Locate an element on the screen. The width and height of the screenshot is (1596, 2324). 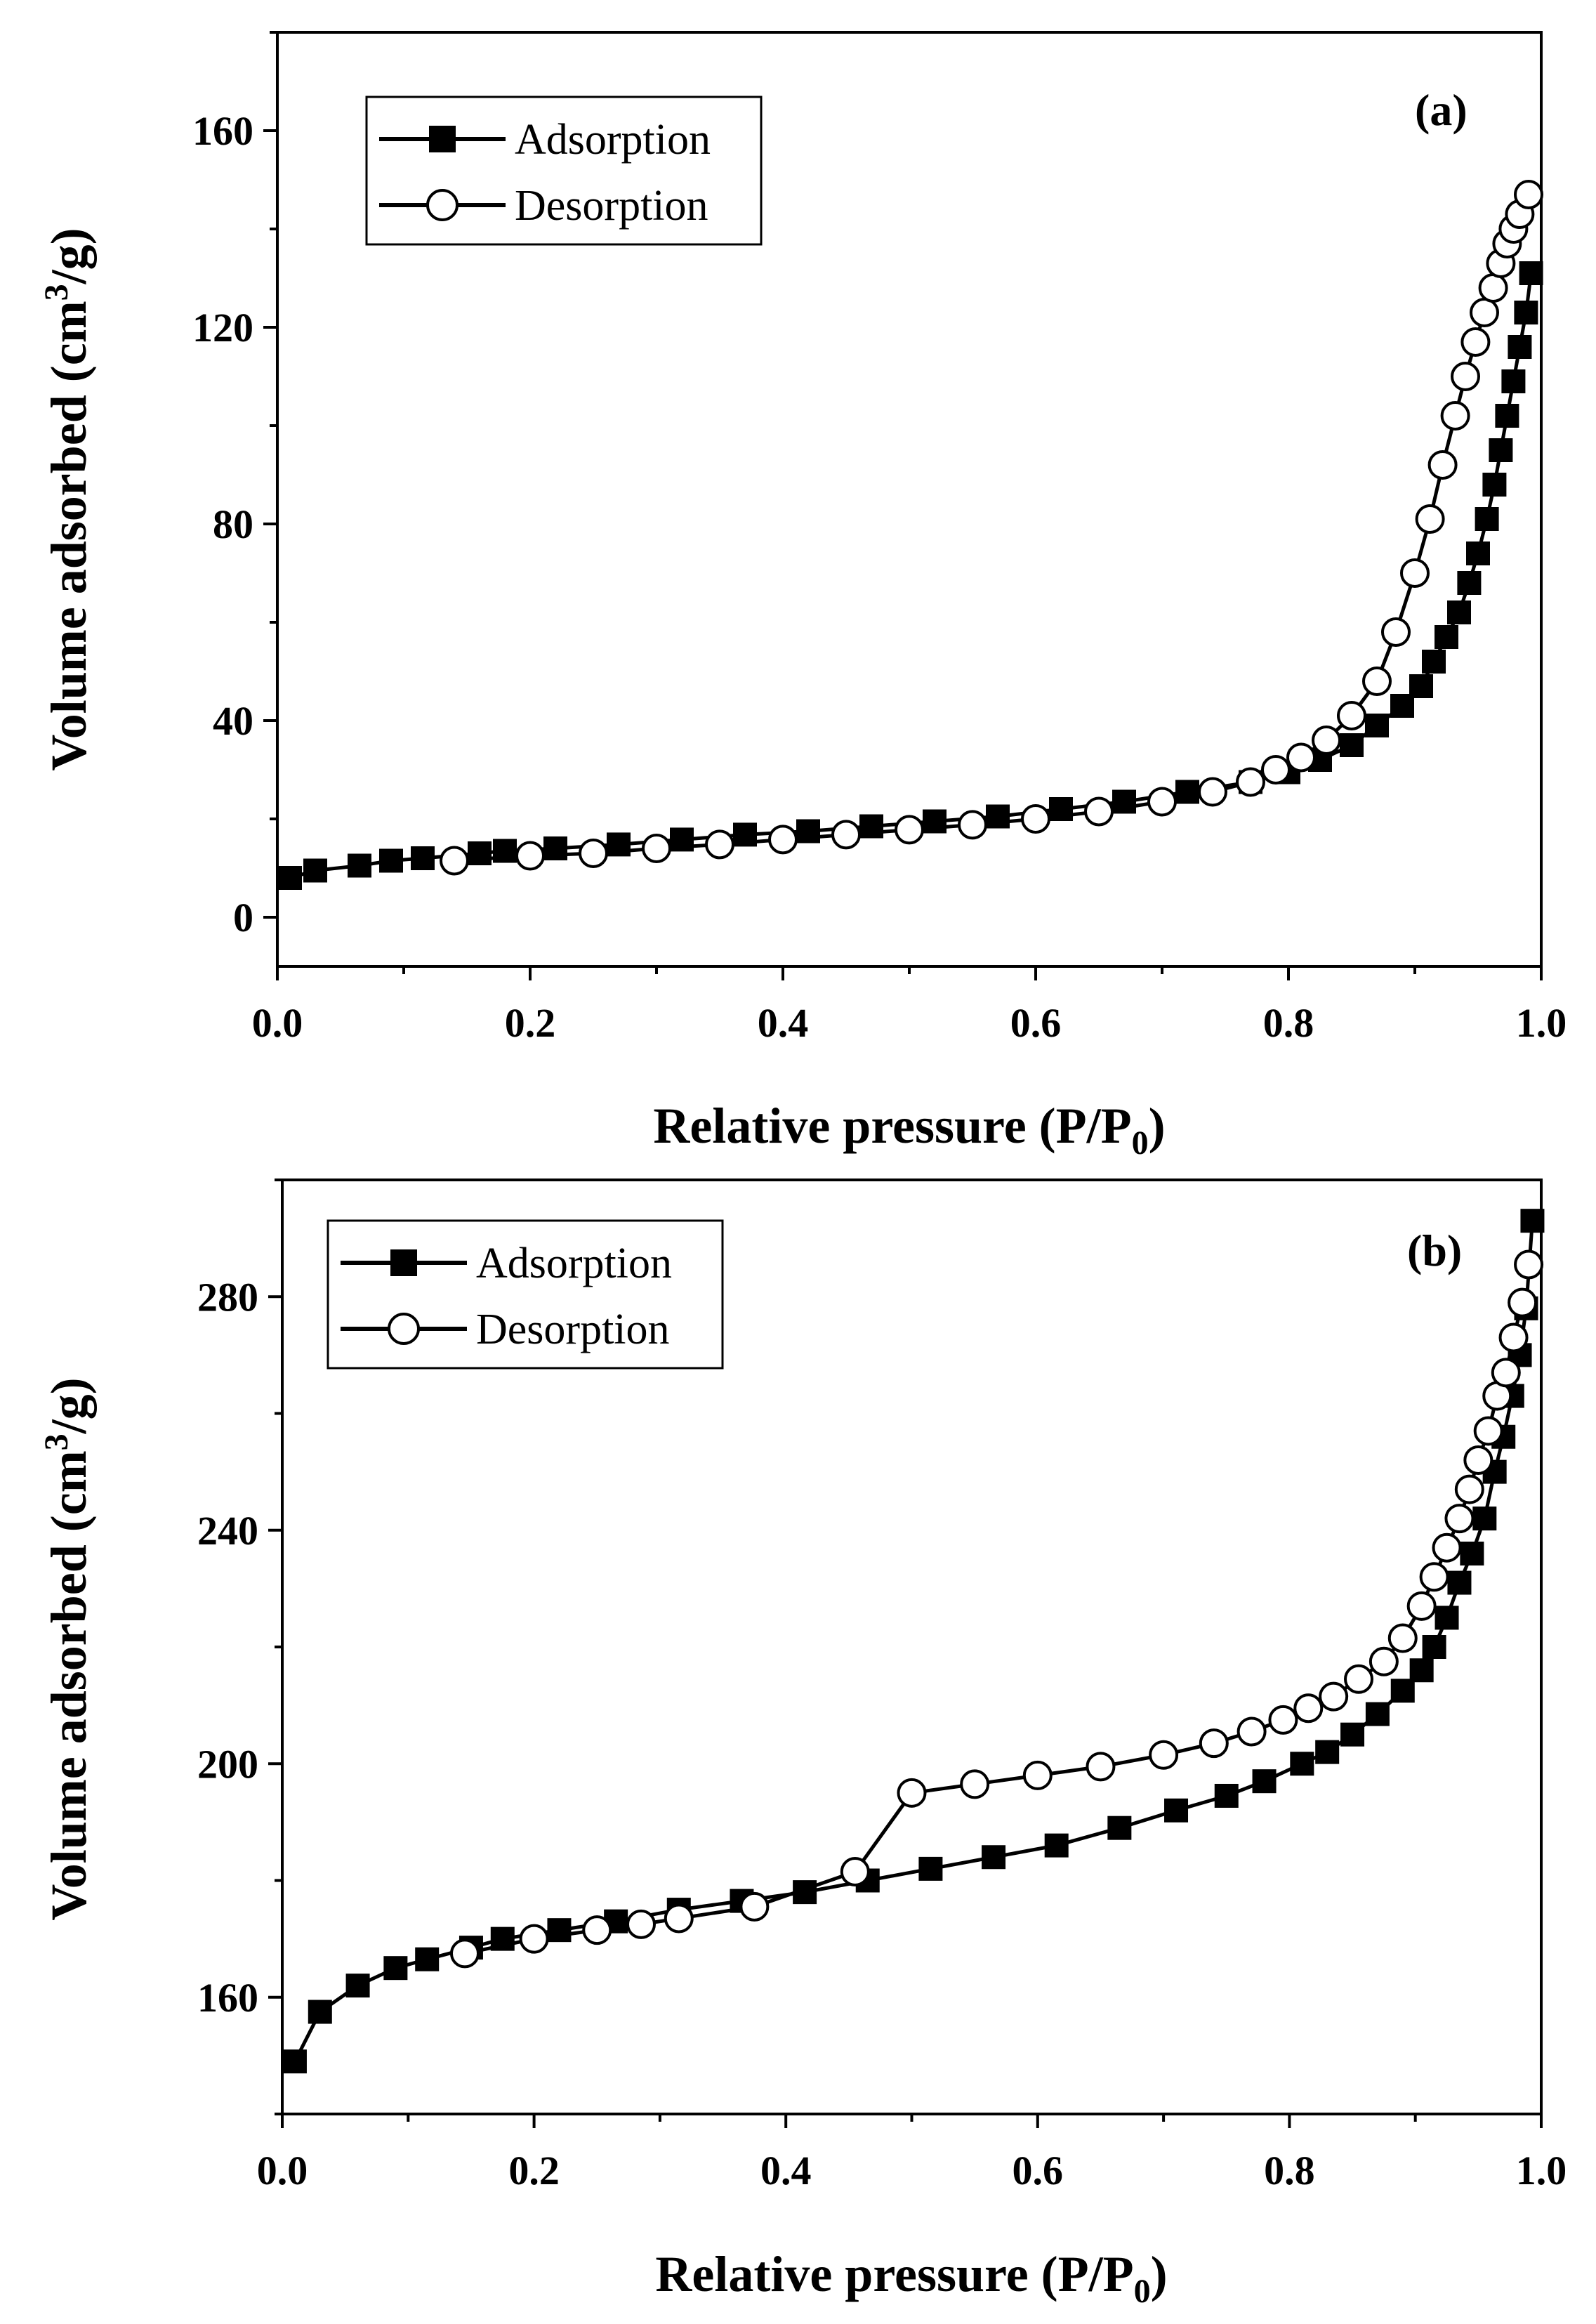
x-axis-title-b: Relative pressure (P/P0) is located at coordinates (911, 2278).